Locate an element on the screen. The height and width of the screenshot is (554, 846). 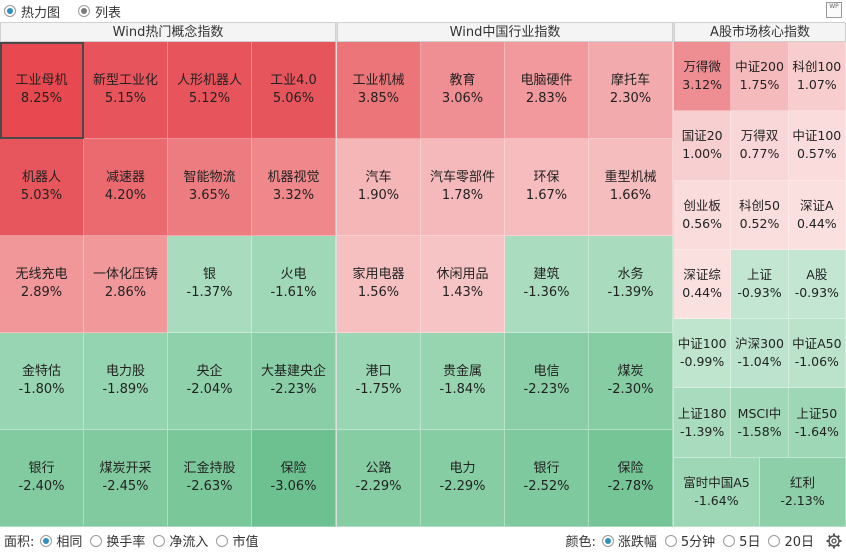
heatmap-tile: 深证A 0.44% is located at coordinates (817, 215).